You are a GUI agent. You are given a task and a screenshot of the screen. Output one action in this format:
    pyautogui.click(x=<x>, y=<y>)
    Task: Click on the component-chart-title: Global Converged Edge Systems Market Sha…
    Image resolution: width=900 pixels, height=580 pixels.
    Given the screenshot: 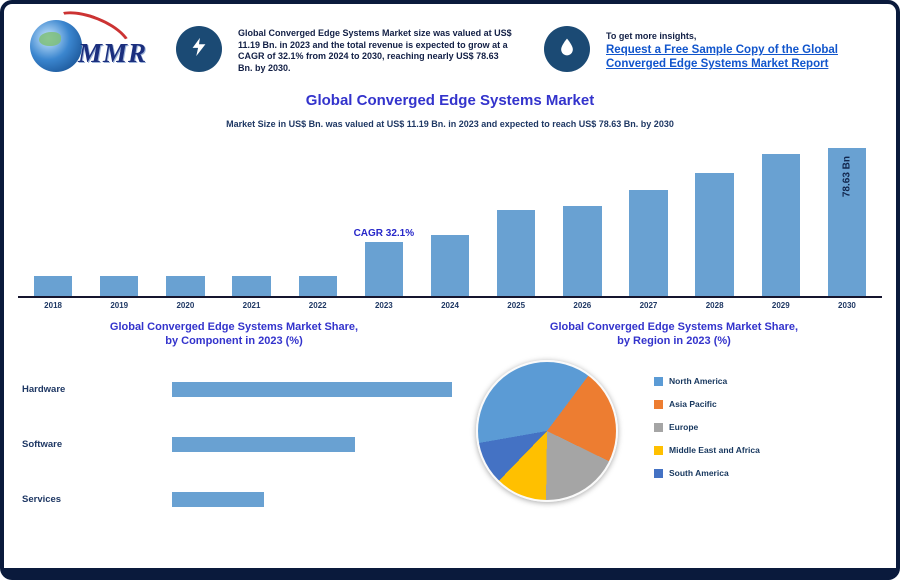 What is the action you would take?
    pyautogui.click(x=234, y=334)
    